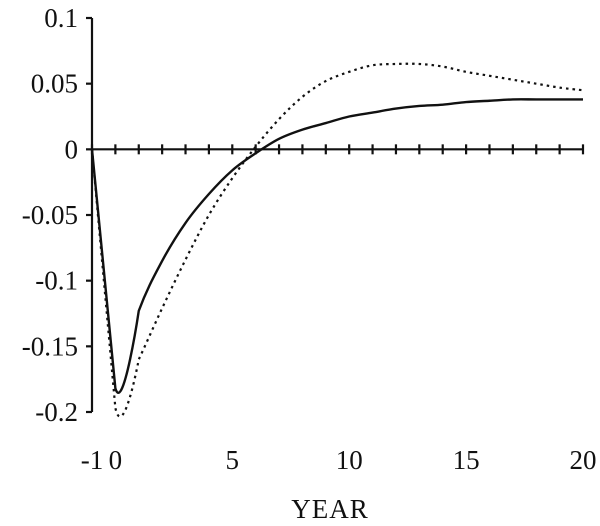  What do you see at coordinates (61, 18) in the screenshot?
I see `y-tick-label: 0.1` at bounding box center [61, 18].